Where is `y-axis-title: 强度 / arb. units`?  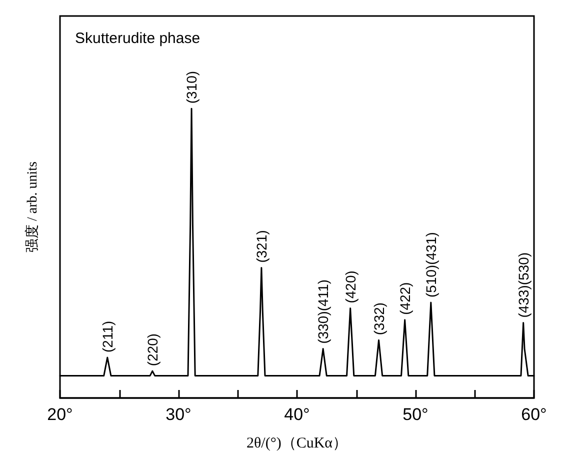
y-axis-title: 强度 / arb. units is located at coordinates (32, 207).